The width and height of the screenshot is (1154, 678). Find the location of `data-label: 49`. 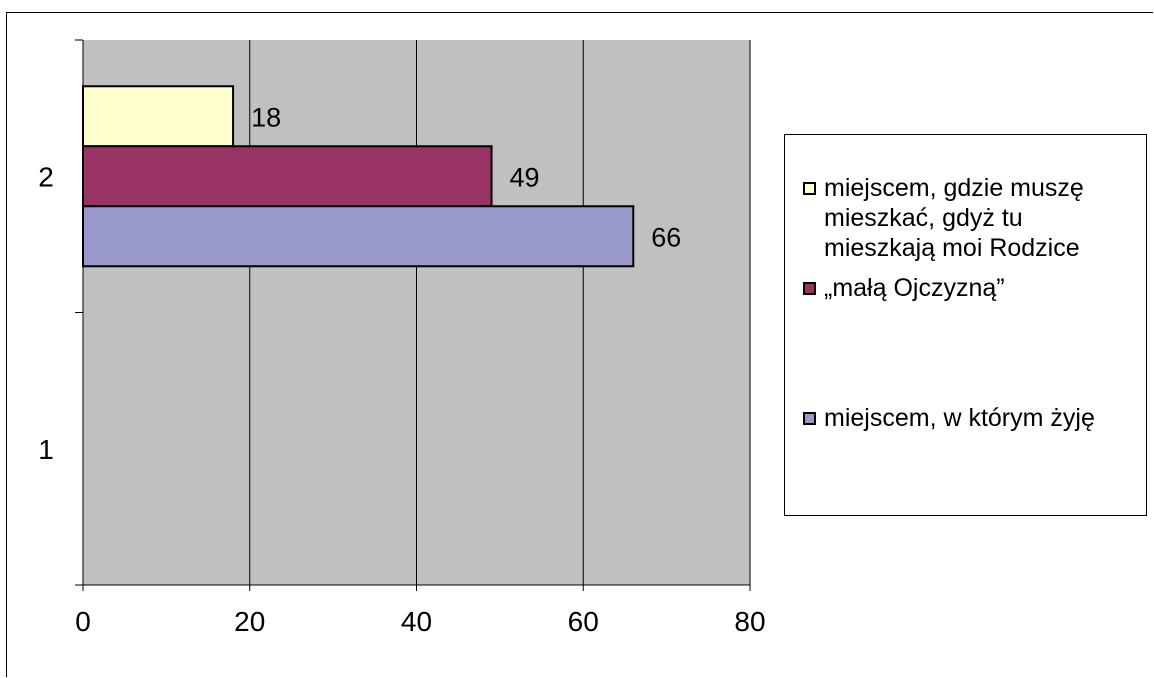

data-label: 49 is located at coordinates (525, 177).